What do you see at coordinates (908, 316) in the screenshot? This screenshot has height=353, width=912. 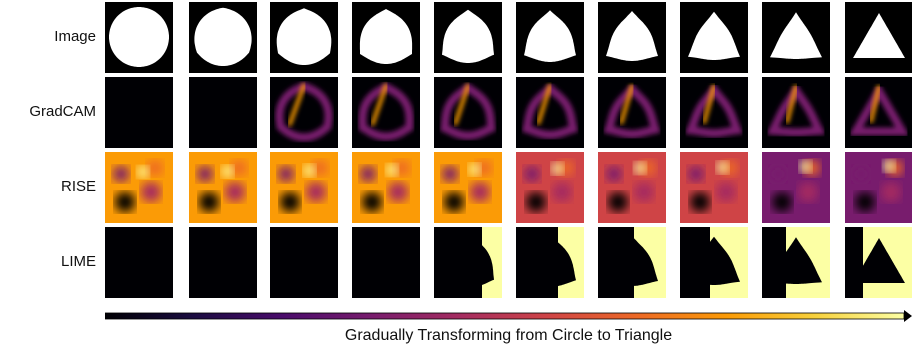 I see `arrow-head` at bounding box center [908, 316].